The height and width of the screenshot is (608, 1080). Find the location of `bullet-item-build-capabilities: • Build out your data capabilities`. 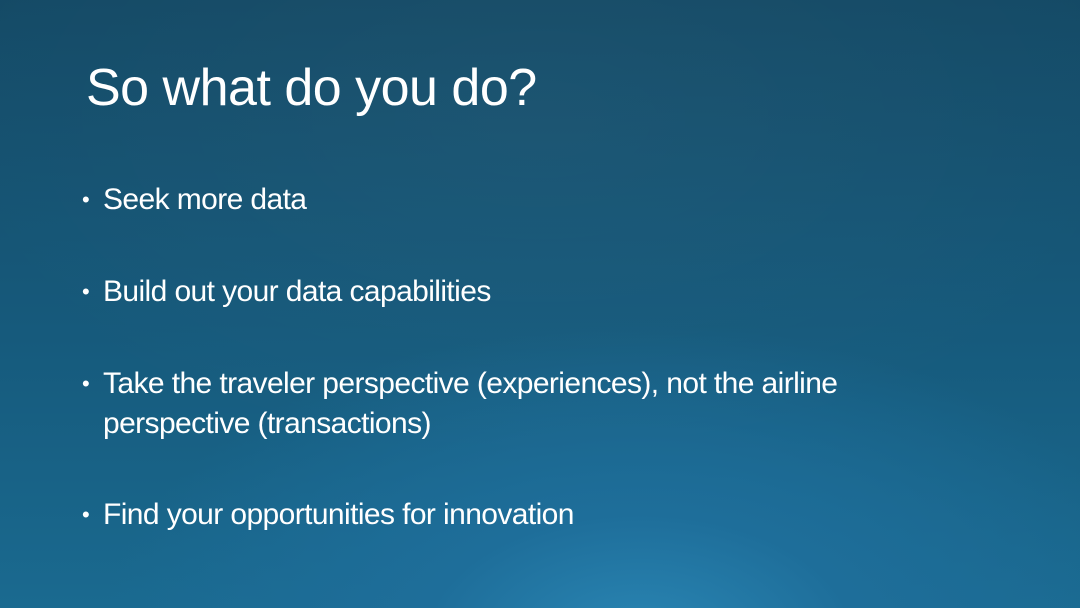

bullet-item-build-capabilities: • Build out your data capabilities is located at coordinates (285, 292).